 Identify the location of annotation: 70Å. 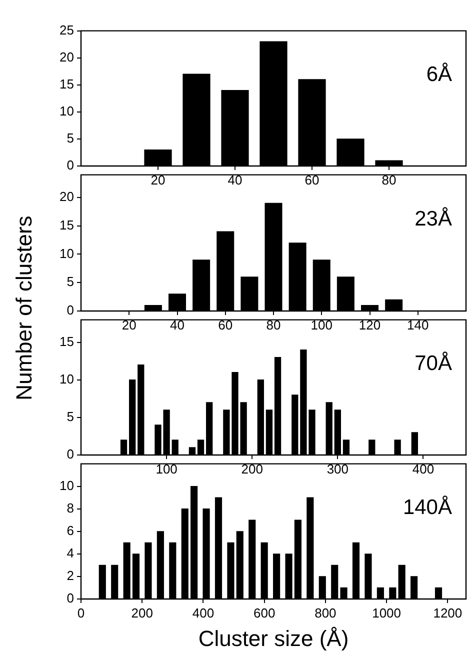
(433, 363).